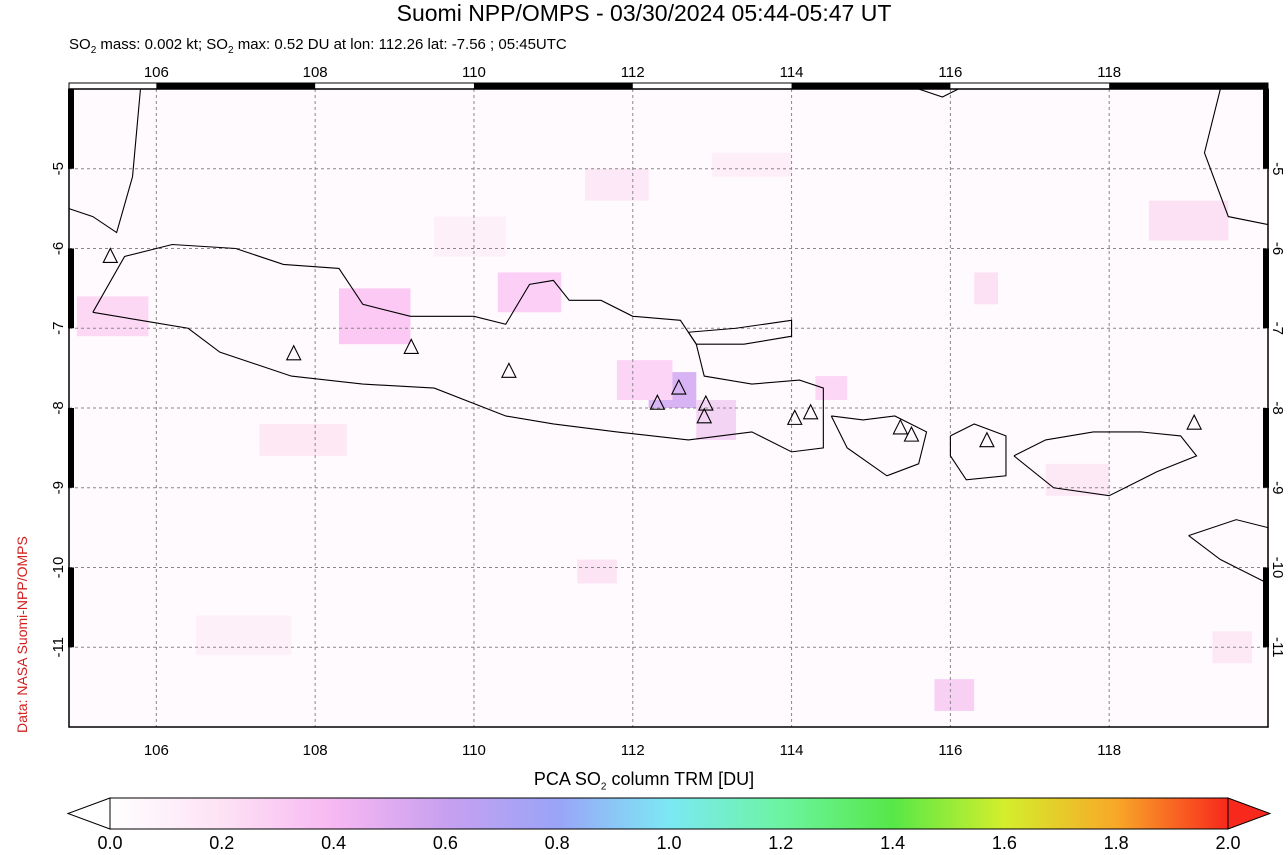  What do you see at coordinates (1249, 813) in the screenshot?
I see `colorbar-high-arrow` at bounding box center [1249, 813].